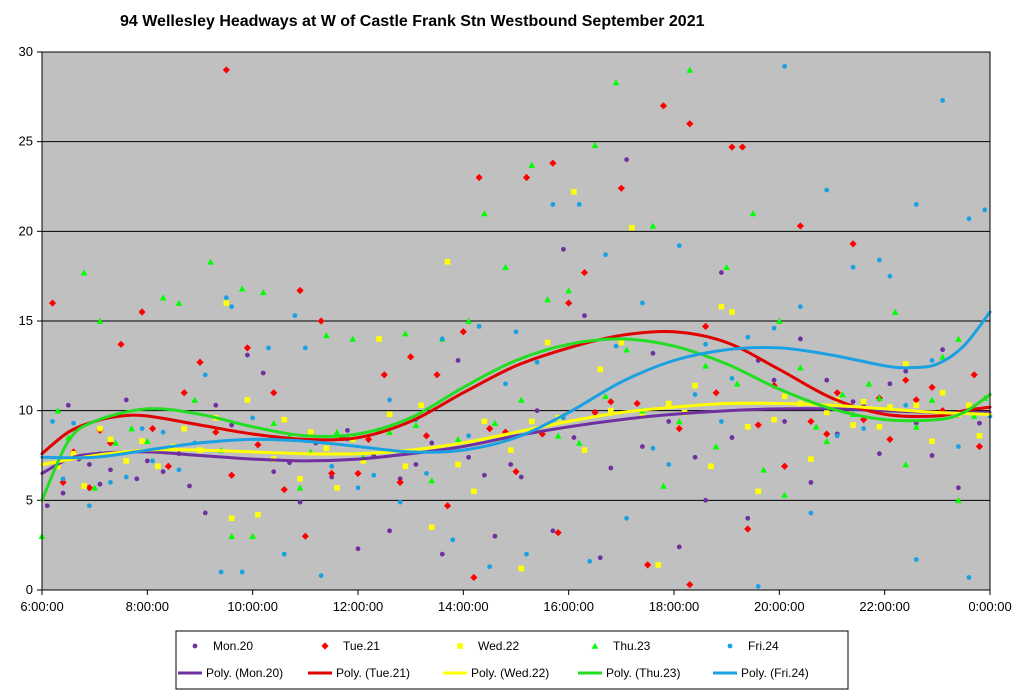  Describe the element at coordinates (510, 673) in the screenshot. I see `legend-label-poly-wed-22: Poly. (Wed.22)` at that location.